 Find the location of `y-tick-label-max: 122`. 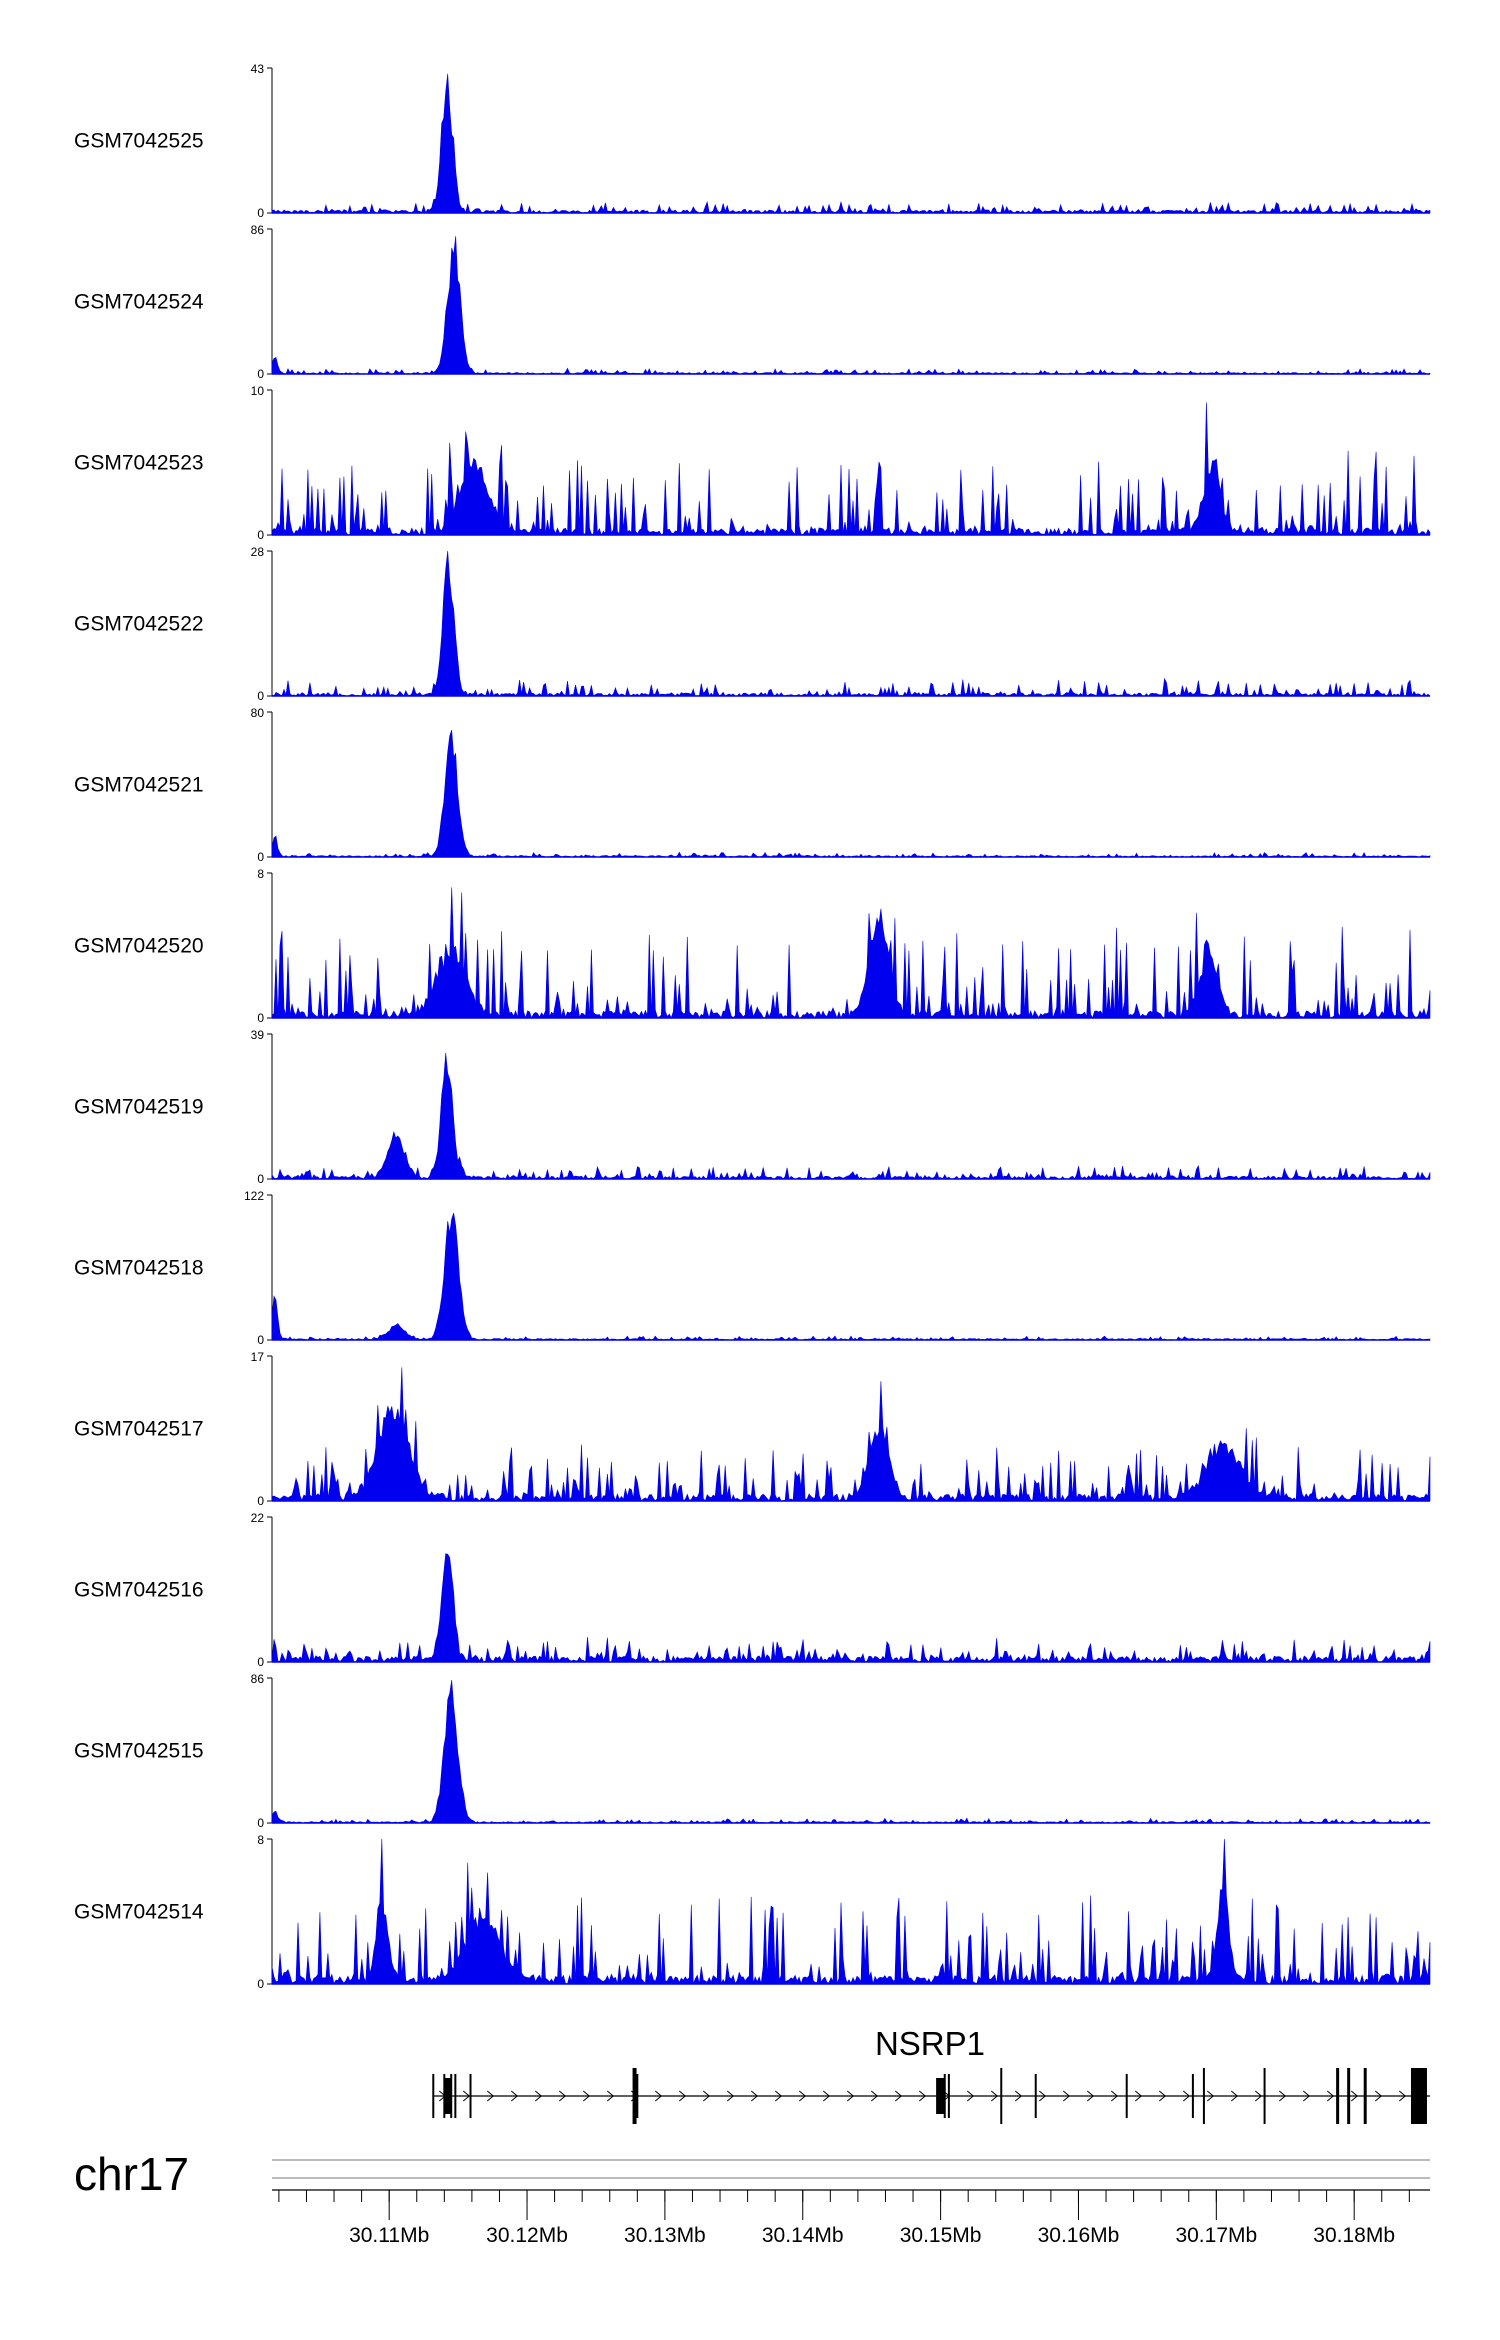

y-tick-label-max: 122 is located at coordinates (254, 1196).